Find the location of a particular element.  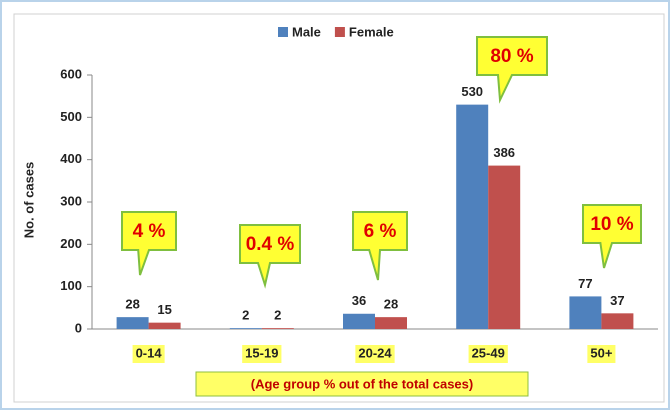

value-label: 37 is located at coordinates (617, 300).